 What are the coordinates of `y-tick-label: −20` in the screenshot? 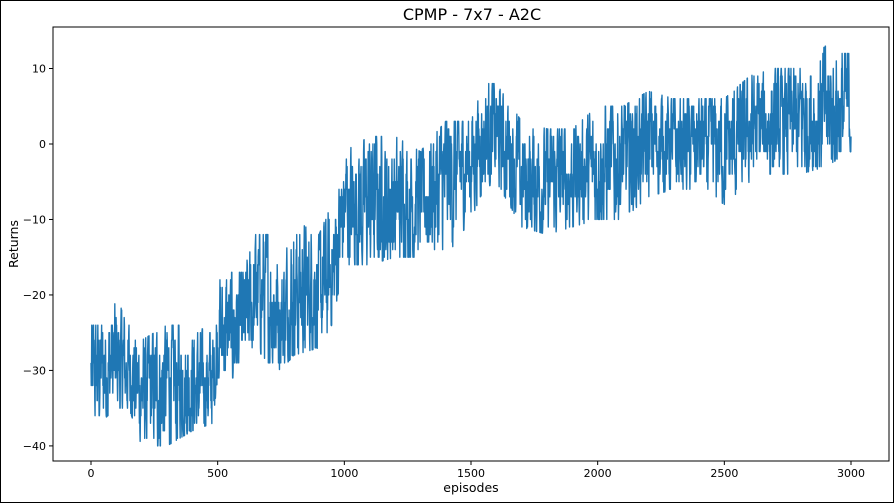 It's located at (34, 295).